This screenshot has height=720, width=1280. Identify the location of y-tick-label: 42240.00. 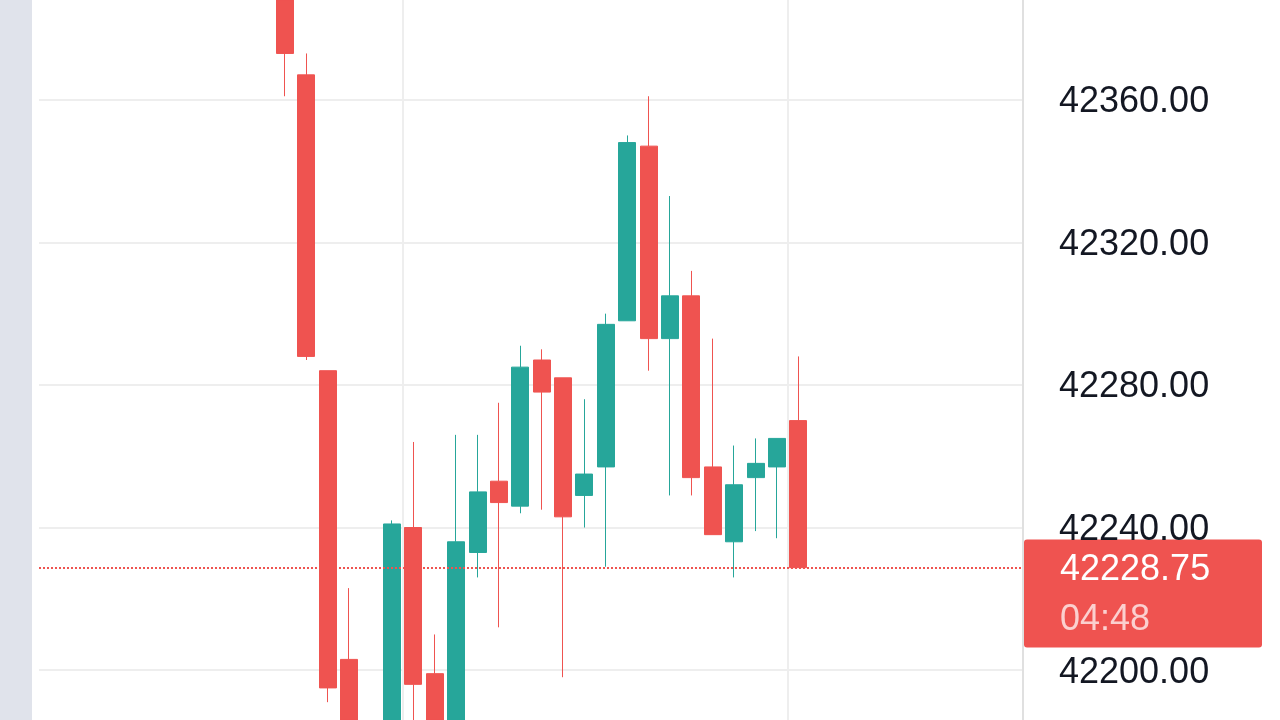
(1134, 528).